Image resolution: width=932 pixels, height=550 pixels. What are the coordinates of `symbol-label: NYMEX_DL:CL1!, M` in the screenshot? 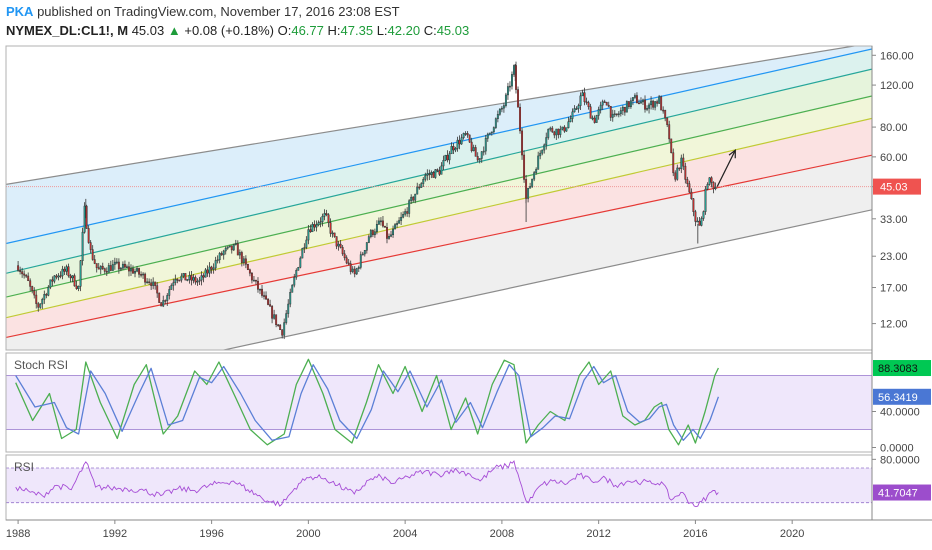 It's located at (67, 30).